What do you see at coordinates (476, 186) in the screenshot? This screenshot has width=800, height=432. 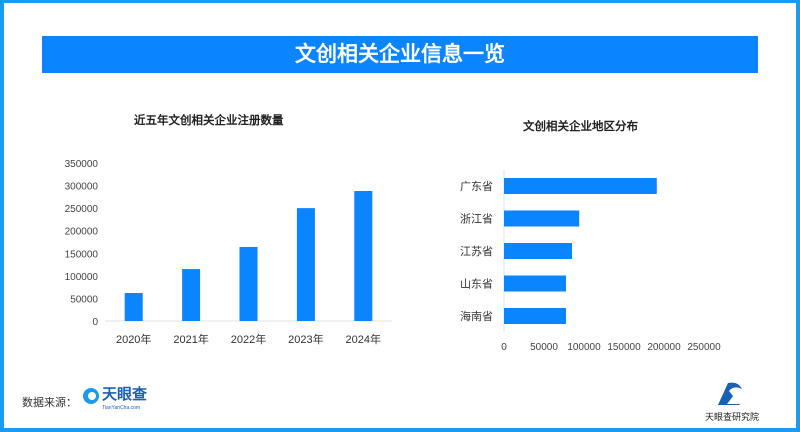 I see `y-tick-label: 广东省` at bounding box center [476, 186].